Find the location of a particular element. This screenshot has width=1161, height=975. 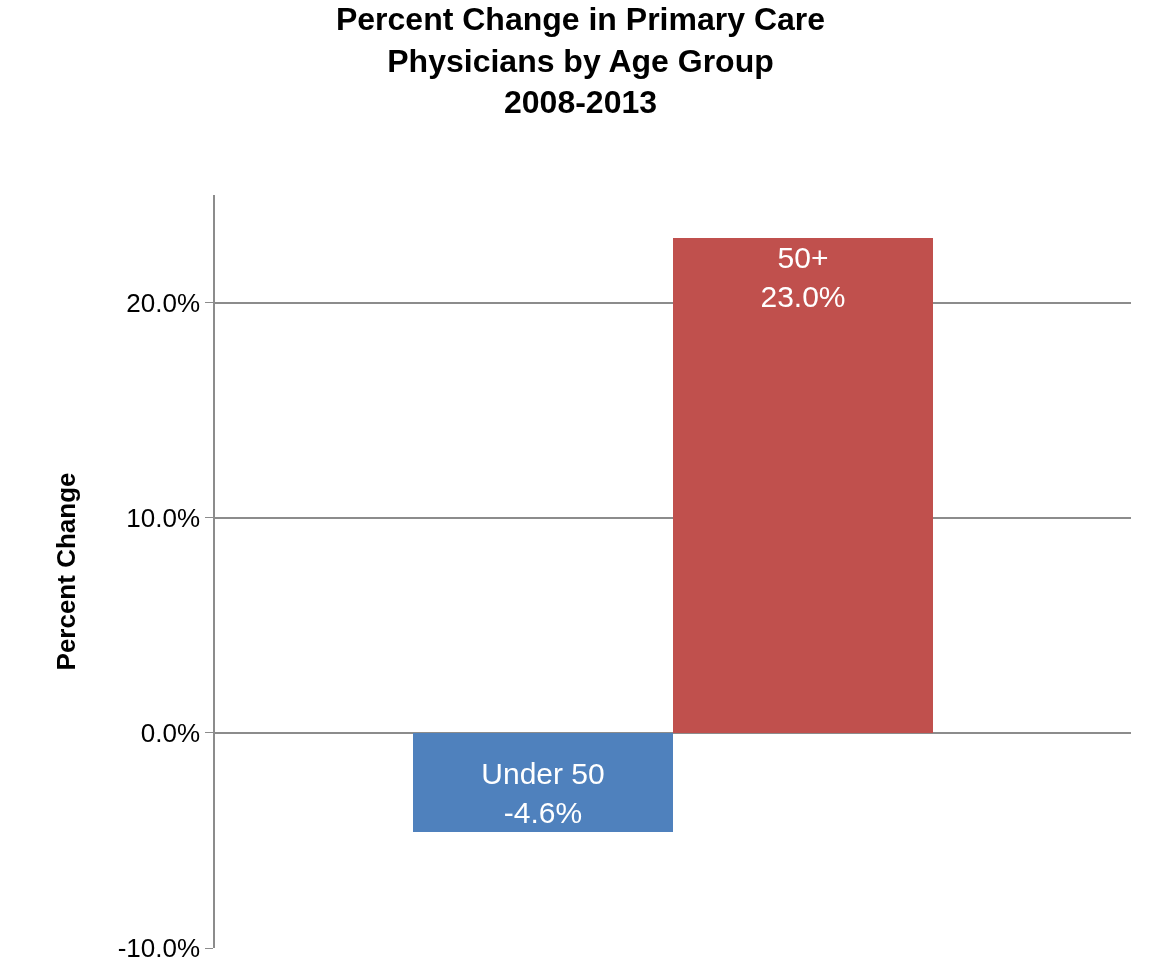

chart-title: Percent Change in Primary Care Physicians by Age Group 2008-2013 is located at coordinates (580, 61).